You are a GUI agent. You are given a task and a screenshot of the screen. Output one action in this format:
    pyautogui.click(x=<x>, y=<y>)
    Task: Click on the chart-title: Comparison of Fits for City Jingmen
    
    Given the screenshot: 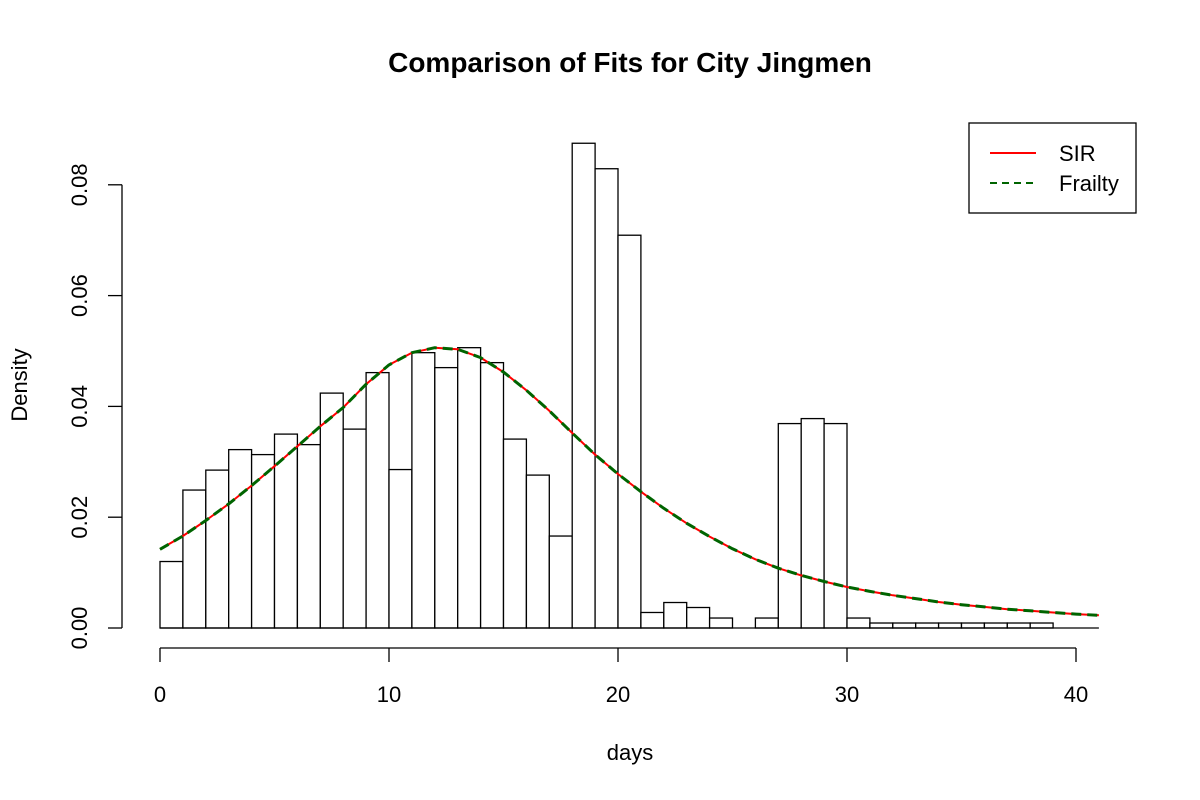 What is the action you would take?
    pyautogui.click(x=630, y=62)
    